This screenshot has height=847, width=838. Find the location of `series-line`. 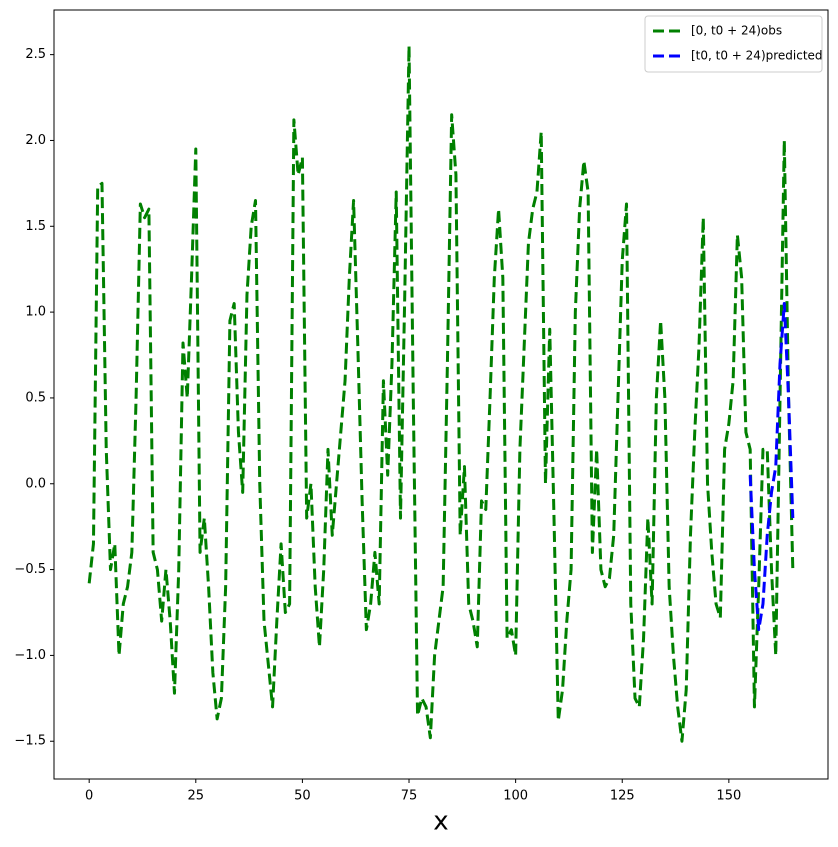

series-line is located at coordinates (771, 467).